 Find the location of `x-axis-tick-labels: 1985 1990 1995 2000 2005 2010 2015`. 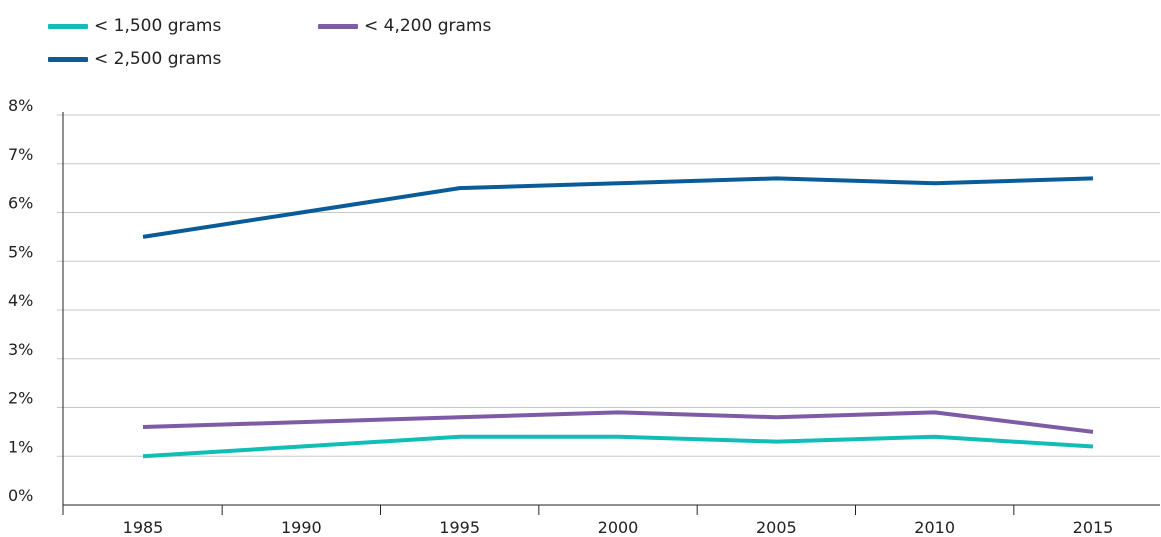

x-axis-tick-labels: 1985 1990 1995 2000 2005 2010 2015 is located at coordinates (618, 527).